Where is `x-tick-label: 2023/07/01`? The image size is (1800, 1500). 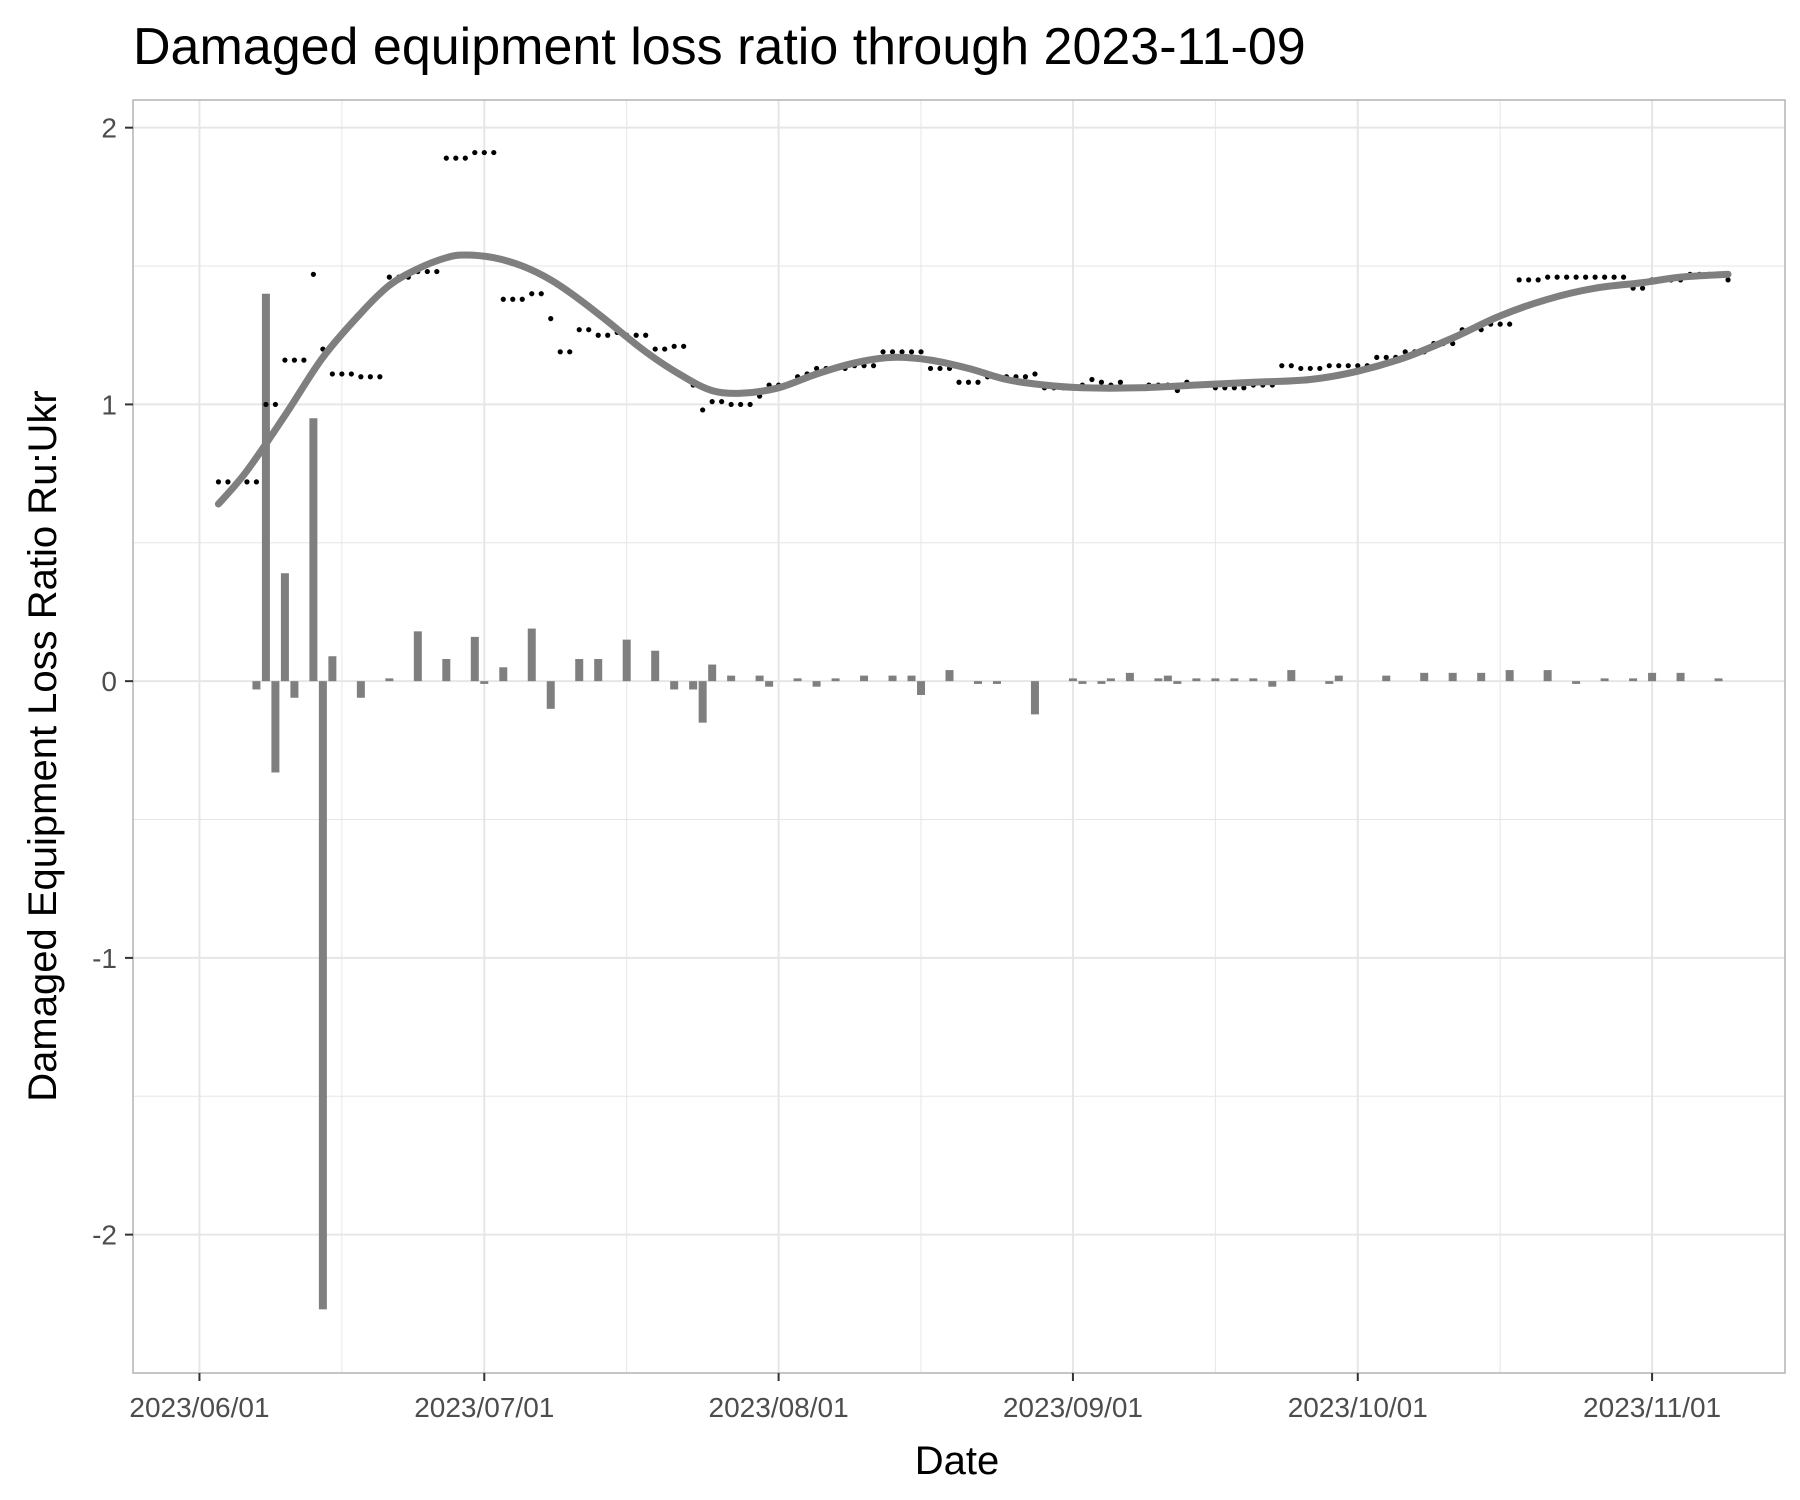
x-tick-label: 2023/07/01 is located at coordinates (484, 1407).